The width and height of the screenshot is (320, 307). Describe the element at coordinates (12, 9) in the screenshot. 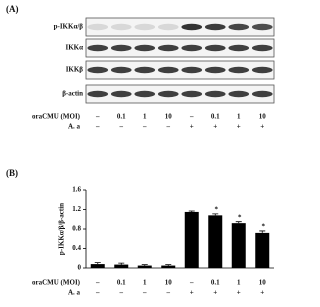

I see `panel-label: (A)` at that location.